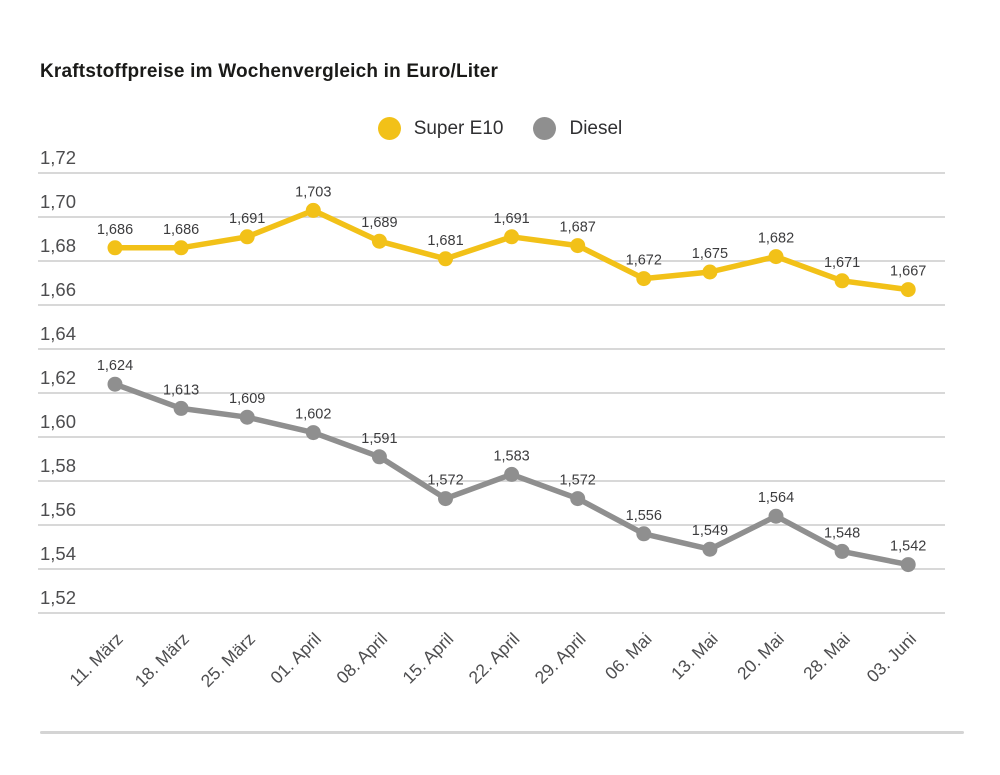 This screenshot has height=775, width=1000. What do you see at coordinates (891, 657) in the screenshot?
I see `x-tick-label: 03. Juni` at bounding box center [891, 657].